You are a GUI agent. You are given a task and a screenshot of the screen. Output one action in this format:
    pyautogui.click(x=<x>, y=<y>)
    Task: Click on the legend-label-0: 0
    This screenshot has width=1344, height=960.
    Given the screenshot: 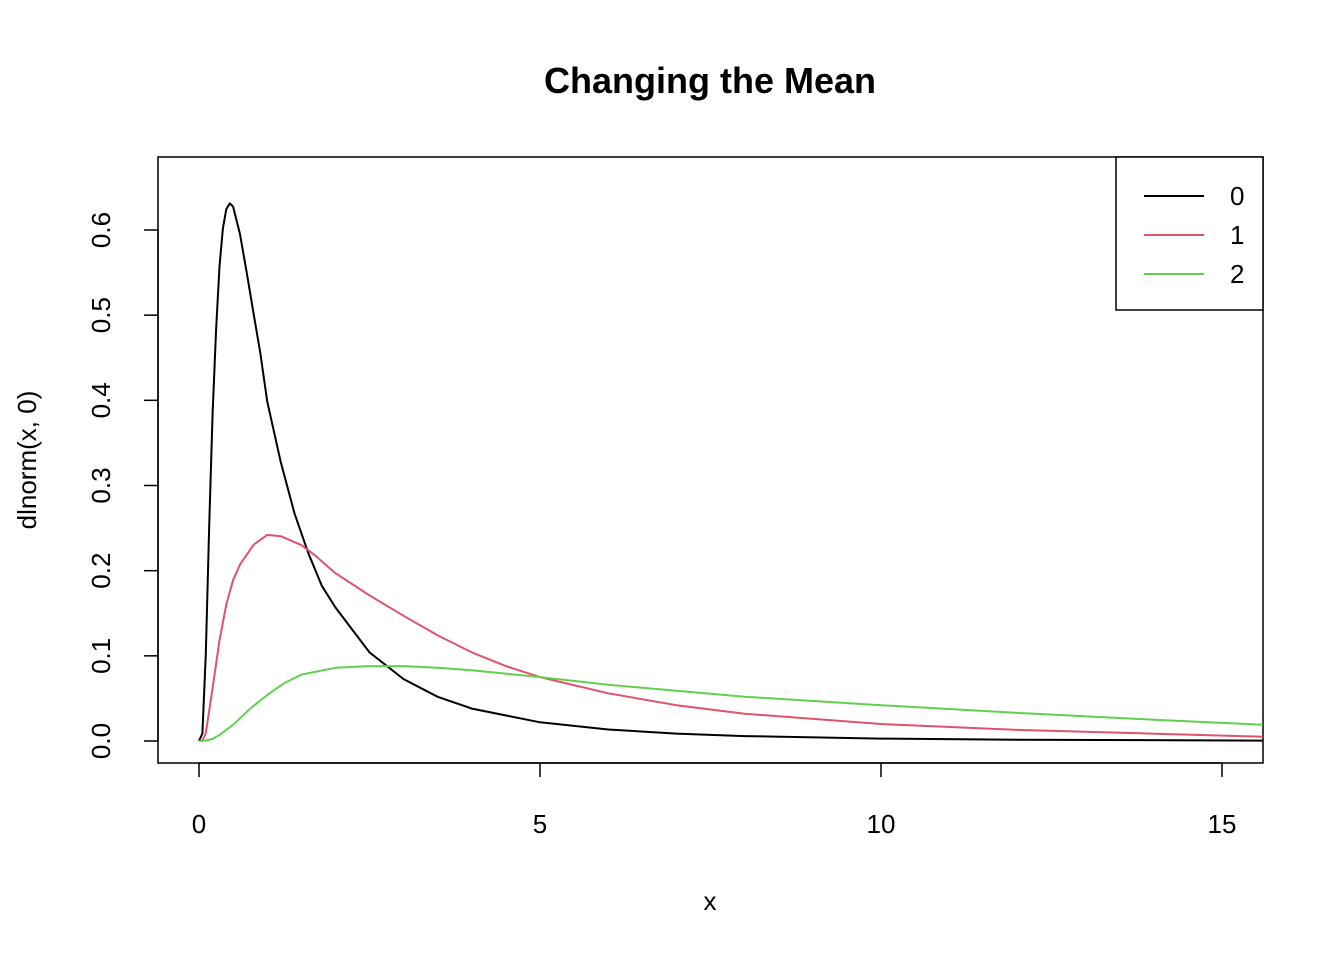 What is the action you would take?
    pyautogui.click(x=1237, y=196)
    